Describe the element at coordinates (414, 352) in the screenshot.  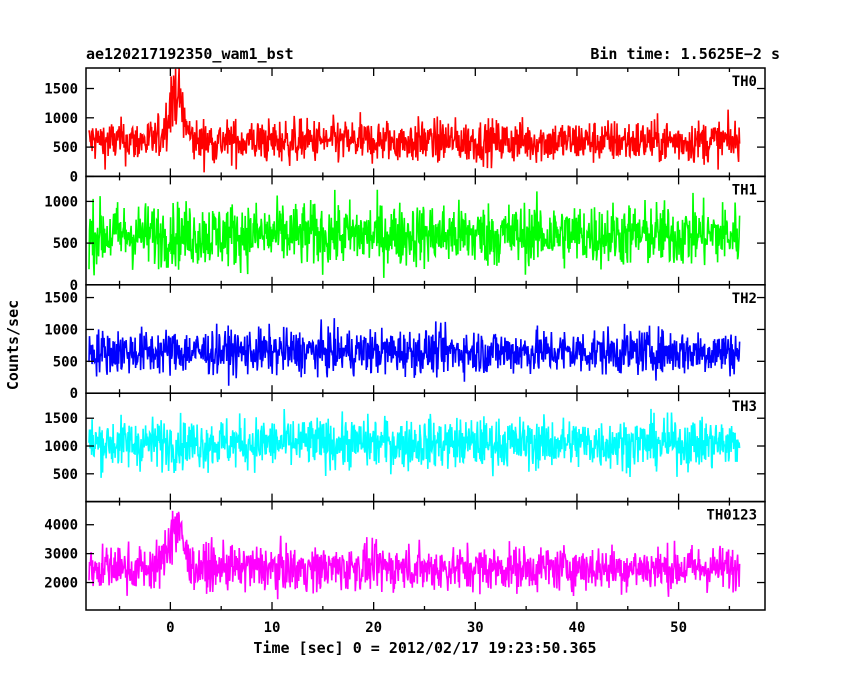
I see `series-th2` at that location.